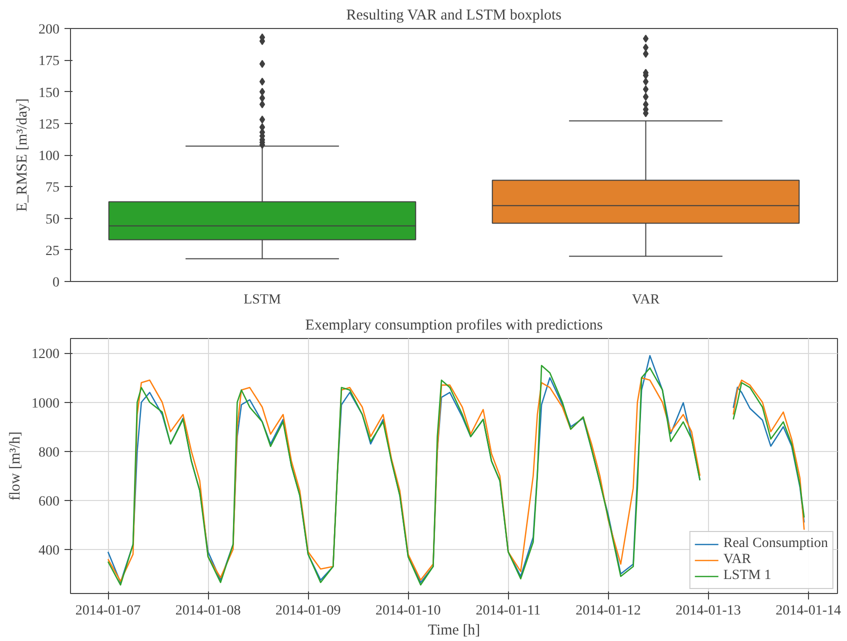 The image size is (847, 641). Describe the element at coordinates (454, 326) in the screenshot. I see `chart-title: Exemplary consumption profiles with predictions` at that location.